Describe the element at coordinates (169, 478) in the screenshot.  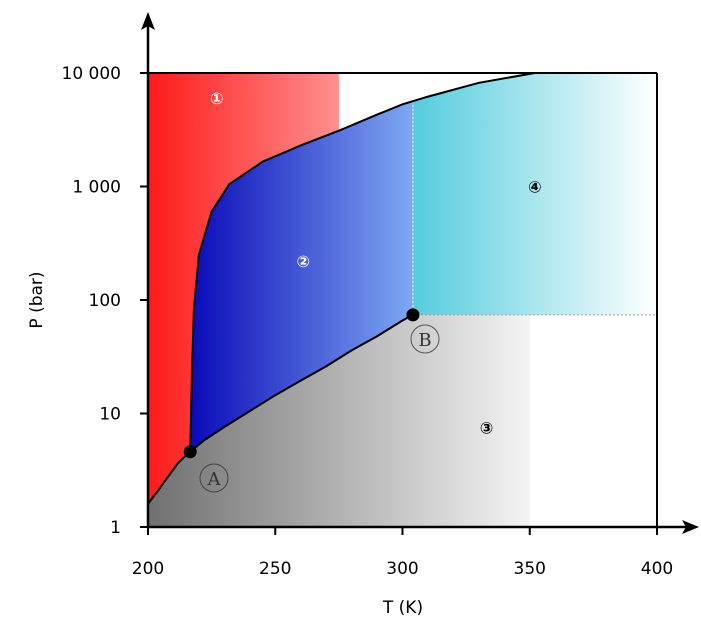
I see `sublimation-curve` at that location.